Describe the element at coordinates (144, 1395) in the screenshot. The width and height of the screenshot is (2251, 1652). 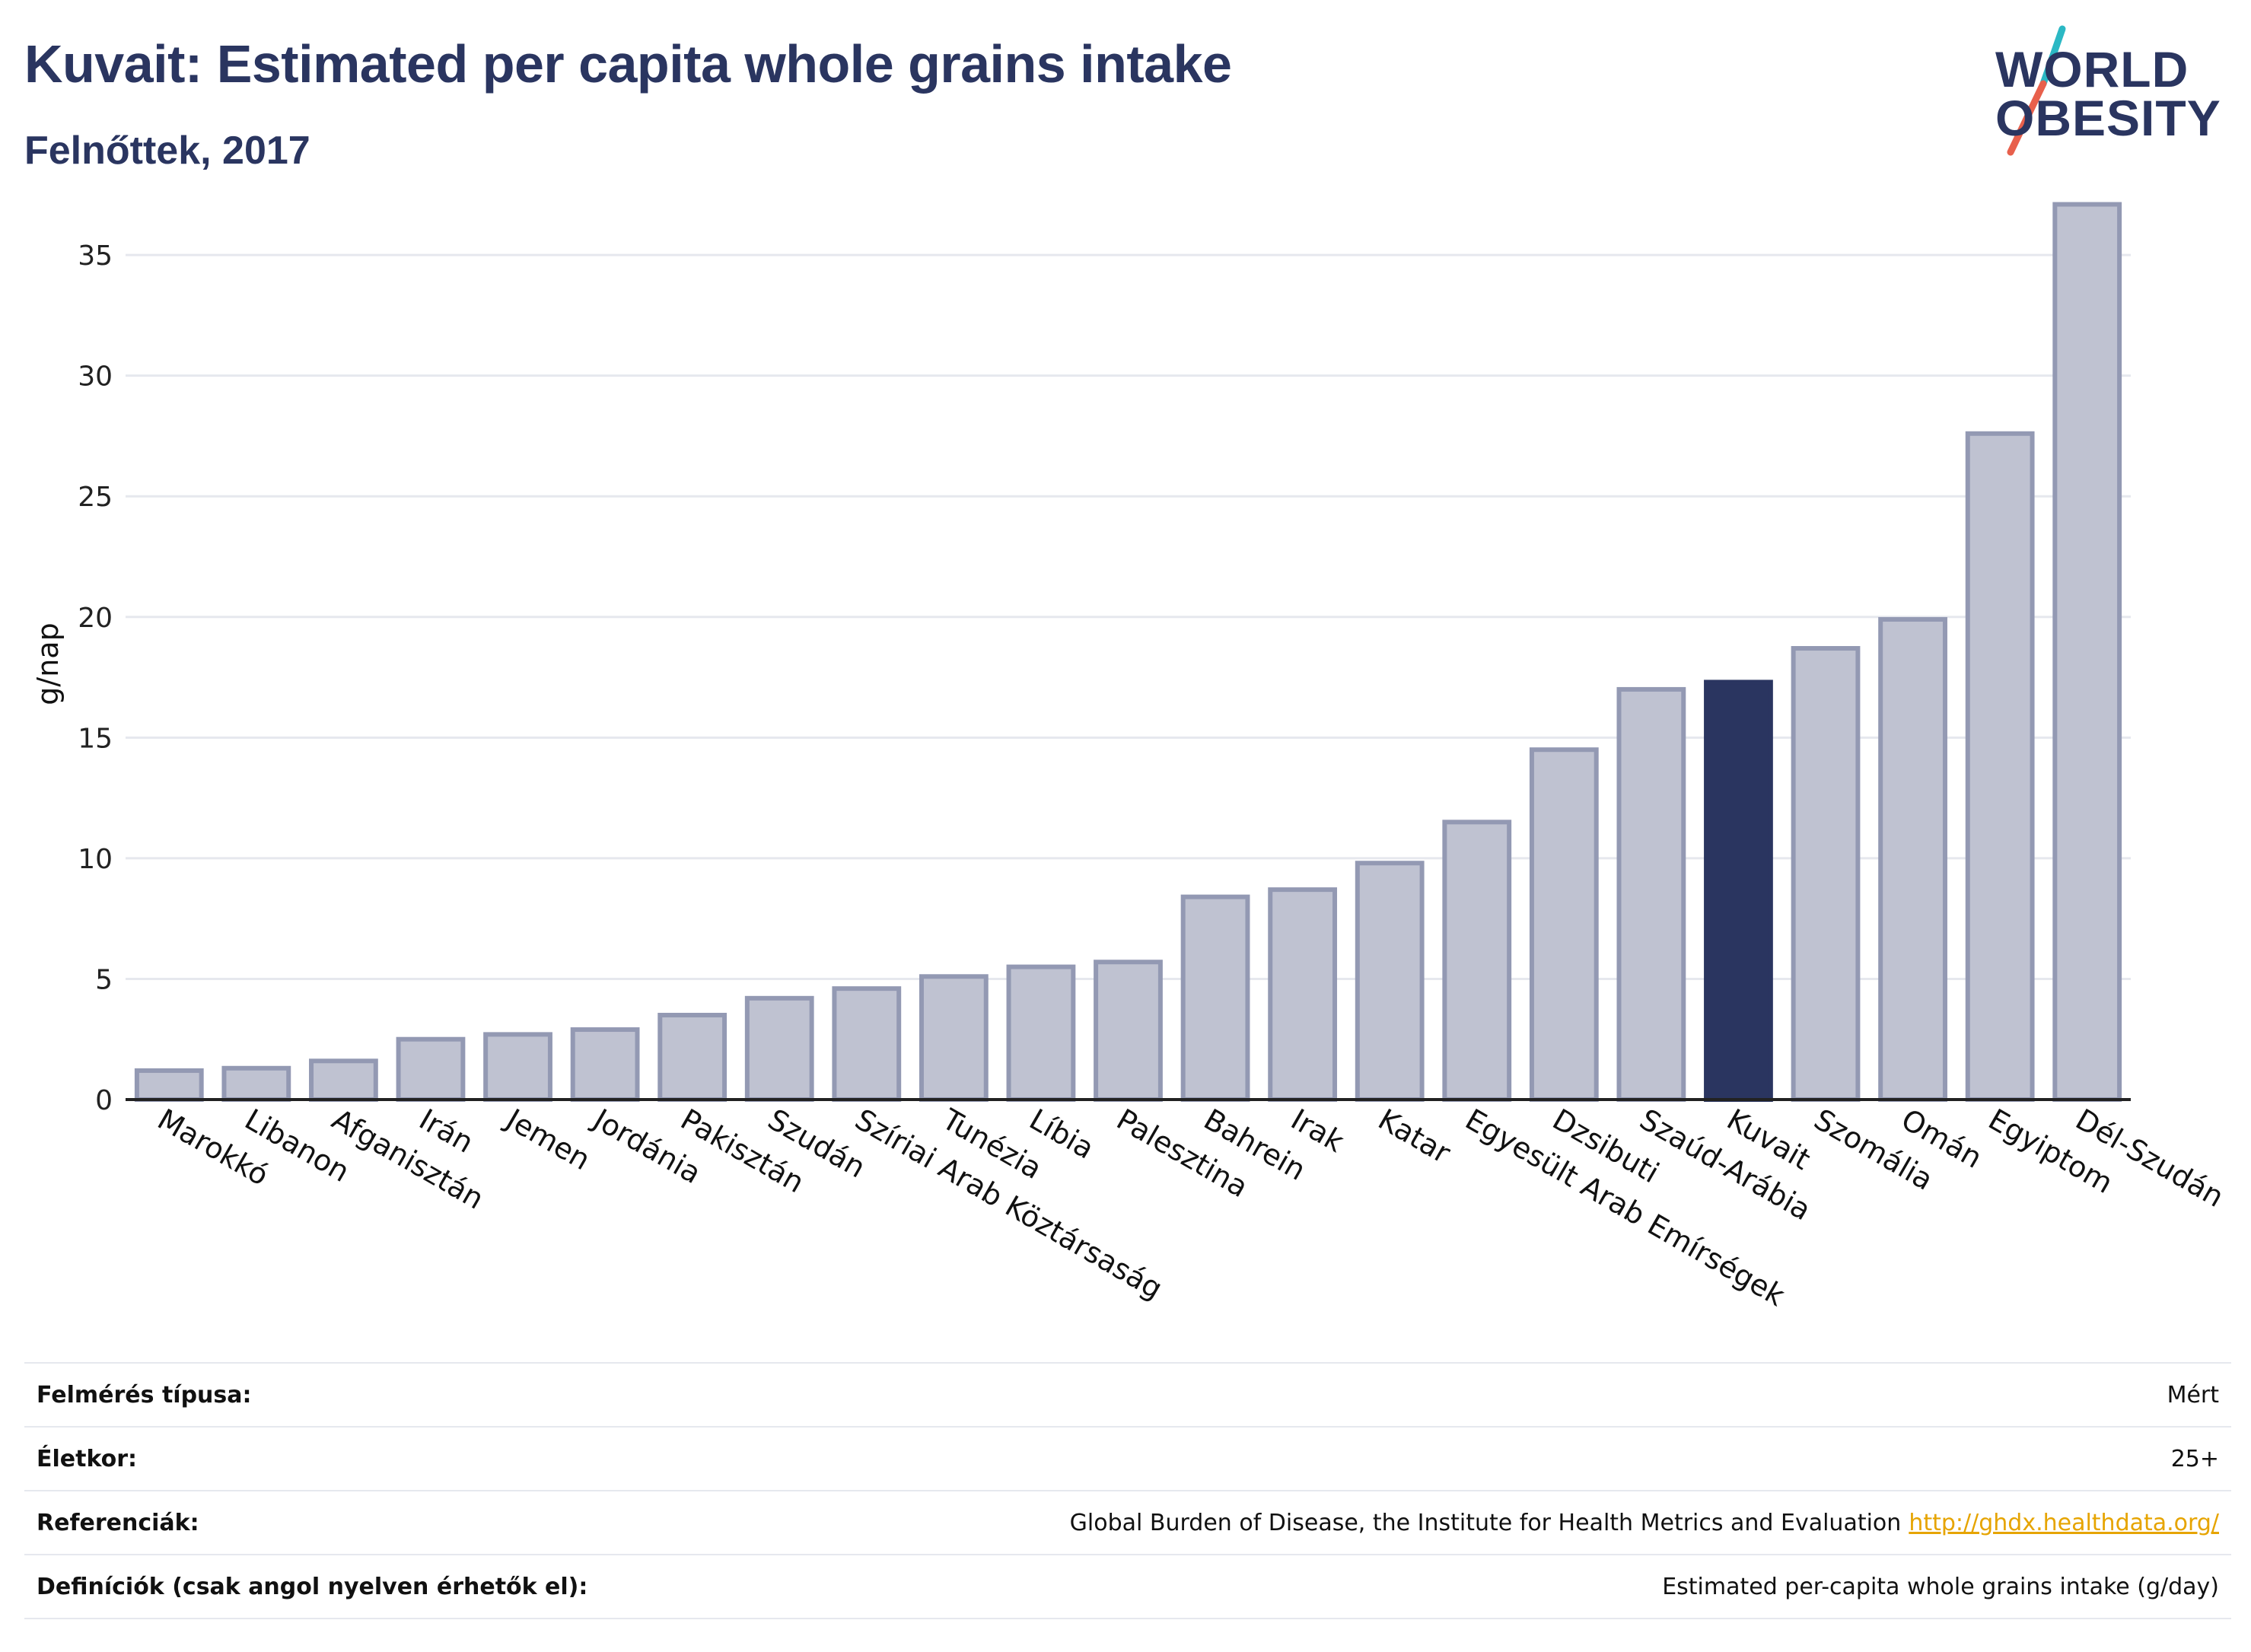
I see `info-label: Felmérés típusa:` at that location.